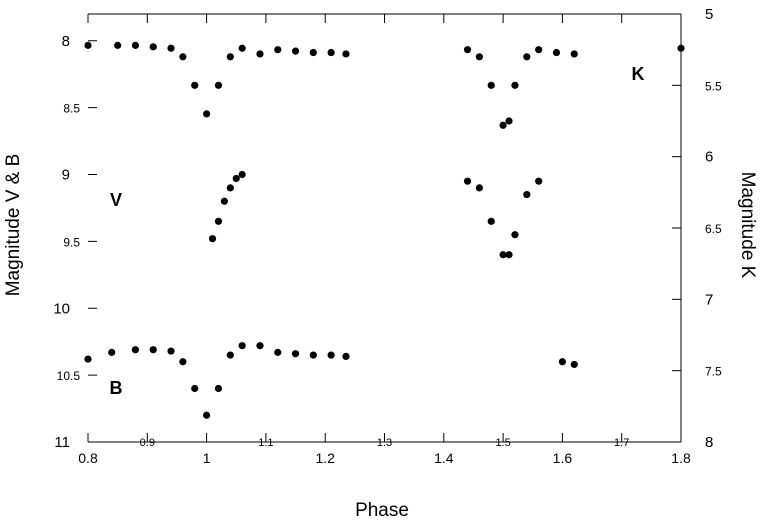 The width and height of the screenshot is (763, 524). Describe the element at coordinates (116, 388) in the screenshot. I see `series-label-b: B` at that location.